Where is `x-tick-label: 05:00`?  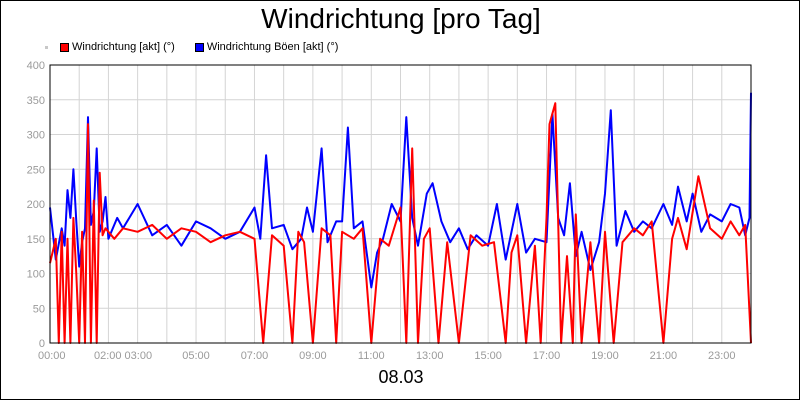
x-tick-label: 05:00 is located at coordinates (196, 356).